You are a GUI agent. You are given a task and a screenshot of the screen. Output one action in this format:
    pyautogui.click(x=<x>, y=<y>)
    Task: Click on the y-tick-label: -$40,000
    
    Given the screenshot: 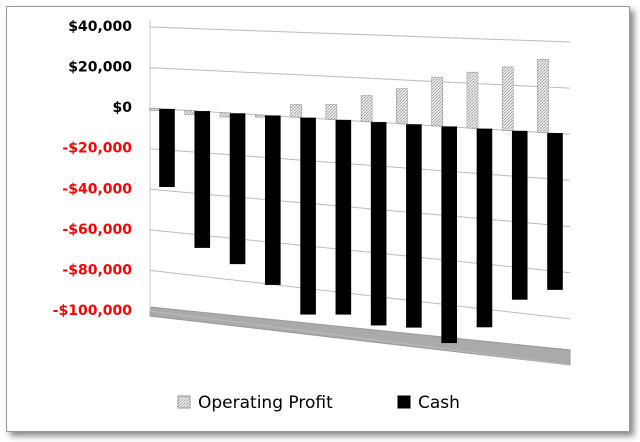 What is the action you would take?
    pyautogui.click(x=97, y=189)
    